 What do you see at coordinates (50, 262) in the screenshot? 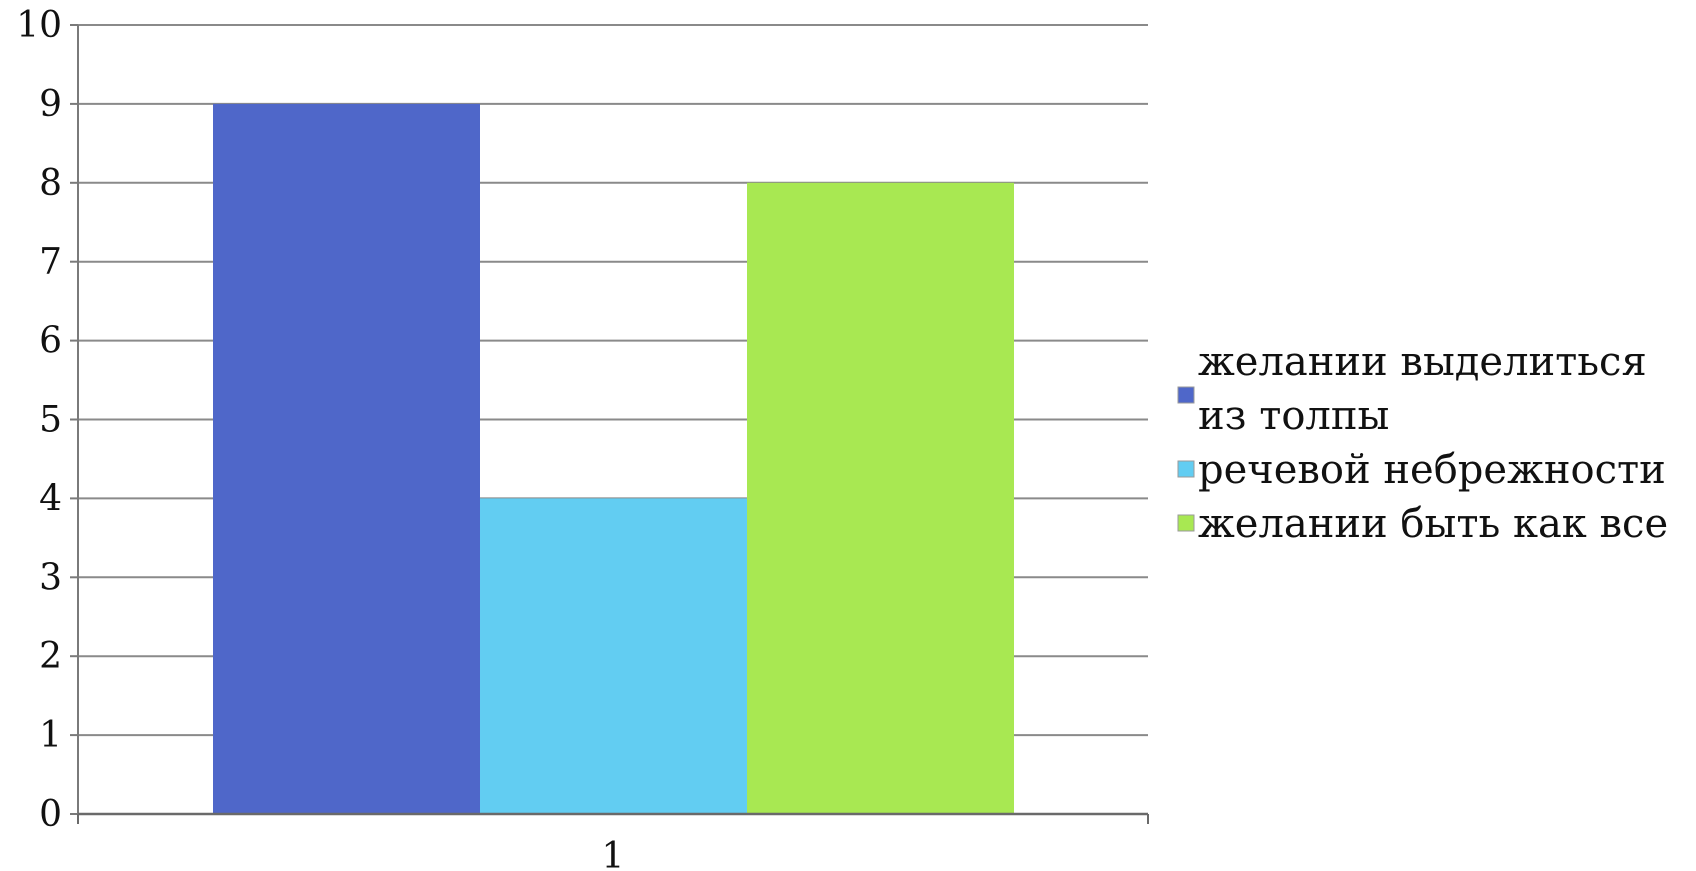
I see `y-tick-label: 7` at bounding box center [50, 262].